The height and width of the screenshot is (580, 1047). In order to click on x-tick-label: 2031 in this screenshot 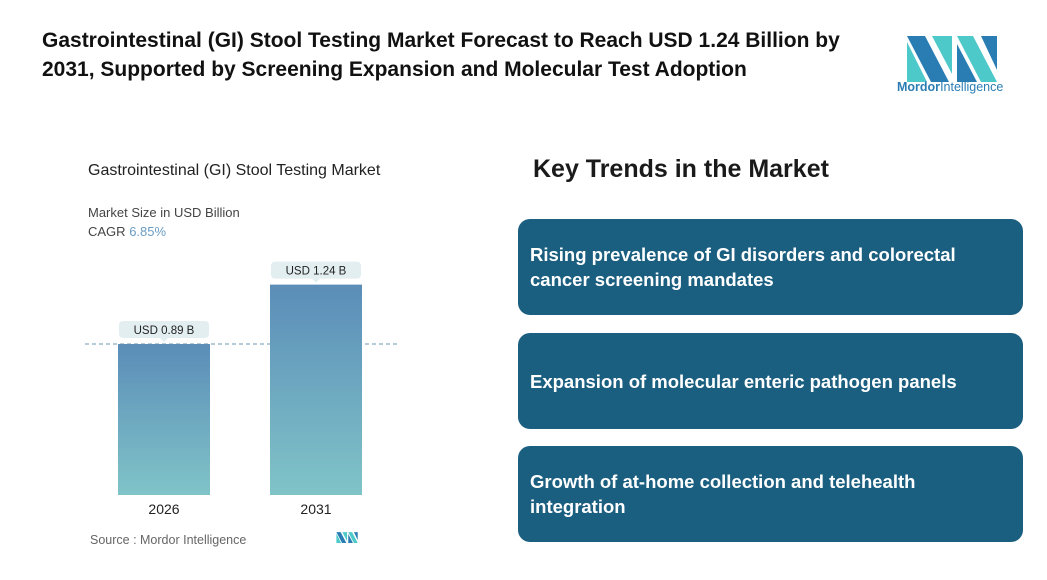, I will do `click(315, 509)`.